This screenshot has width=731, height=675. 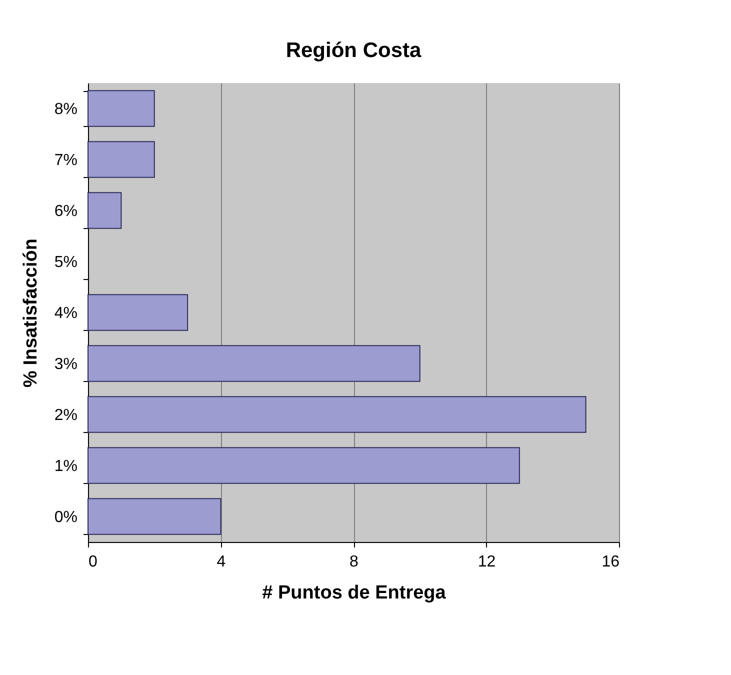 What do you see at coordinates (66, 313) in the screenshot?
I see `y-tick-label: 4%` at bounding box center [66, 313].